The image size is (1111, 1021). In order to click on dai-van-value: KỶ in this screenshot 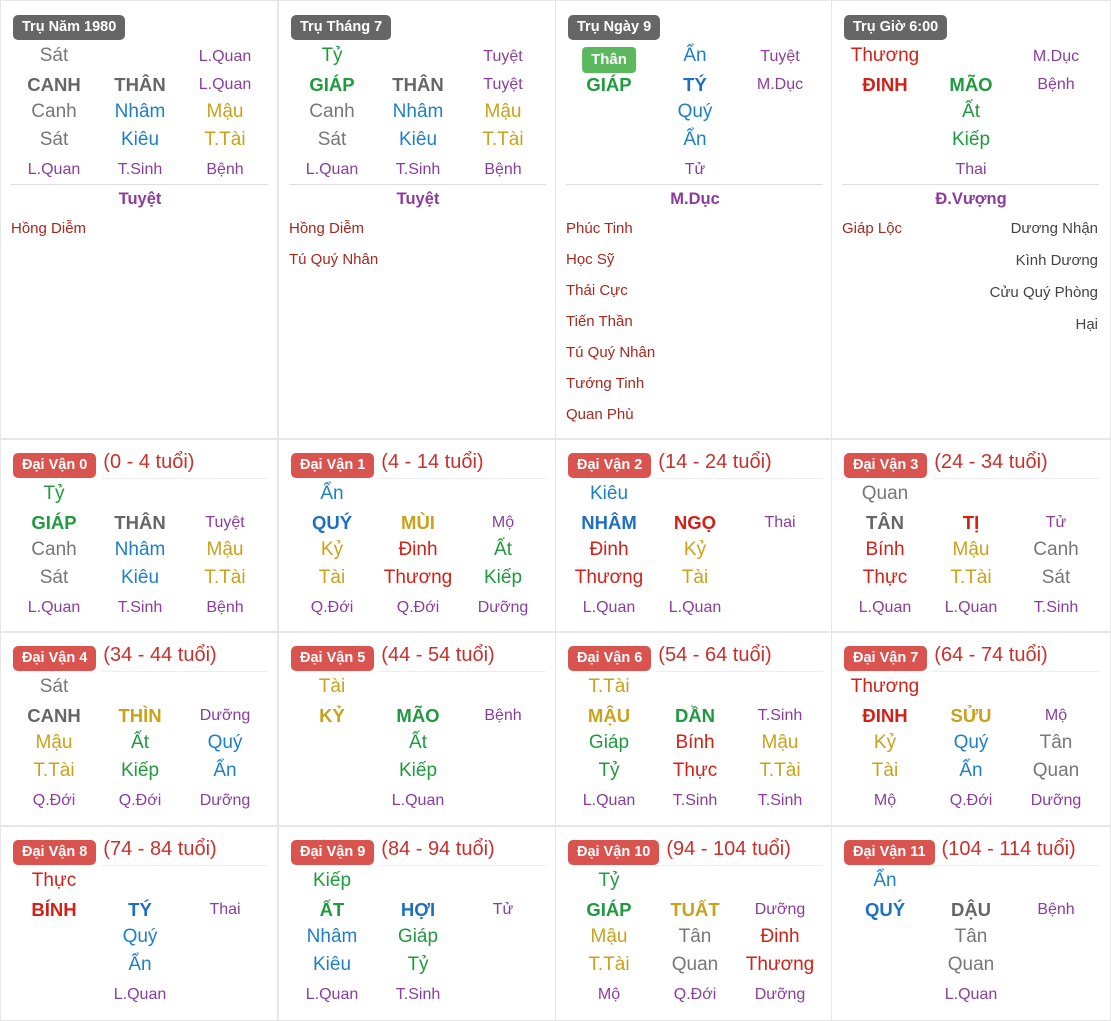, I will do `click(332, 715)`.